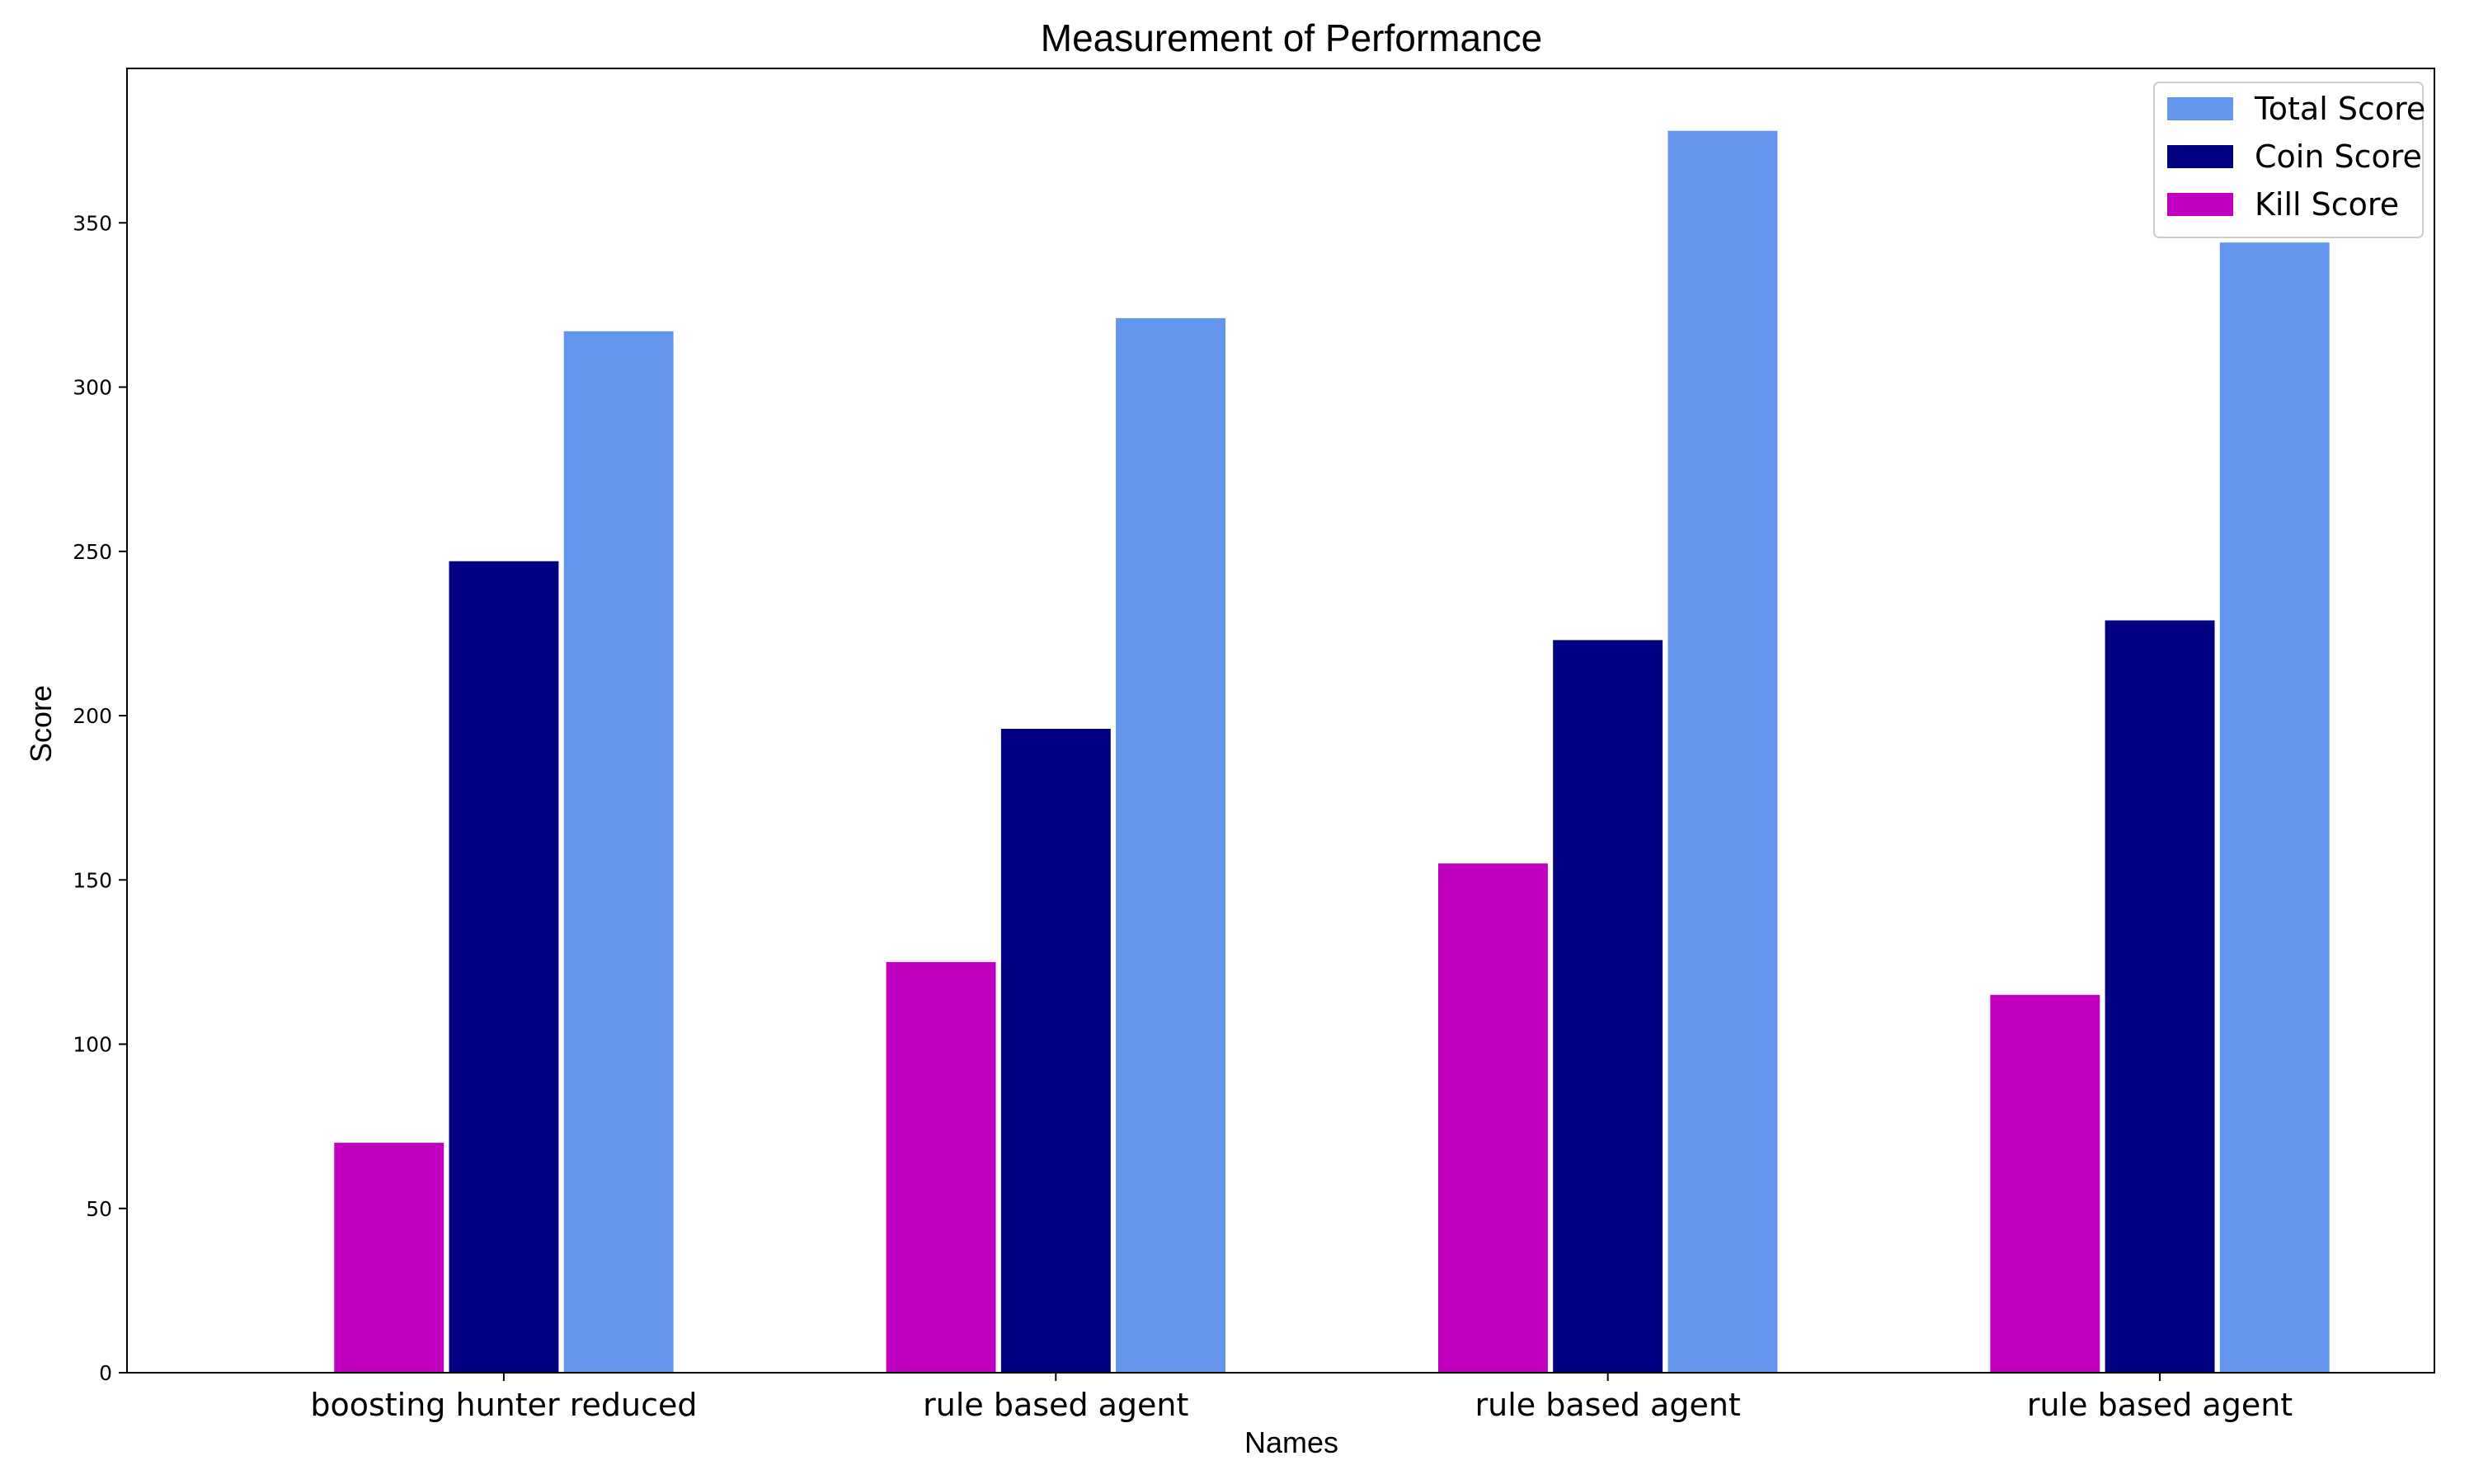 This screenshot has width=2474, height=1484. Describe the element at coordinates (2339, 109) in the screenshot. I see `legend-label-total-score: Total Score` at that location.